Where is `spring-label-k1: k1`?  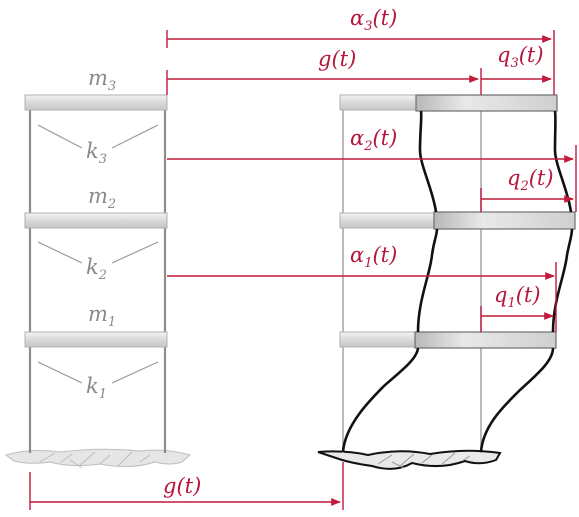
spring-label-k1: k1 is located at coordinates (96, 388).